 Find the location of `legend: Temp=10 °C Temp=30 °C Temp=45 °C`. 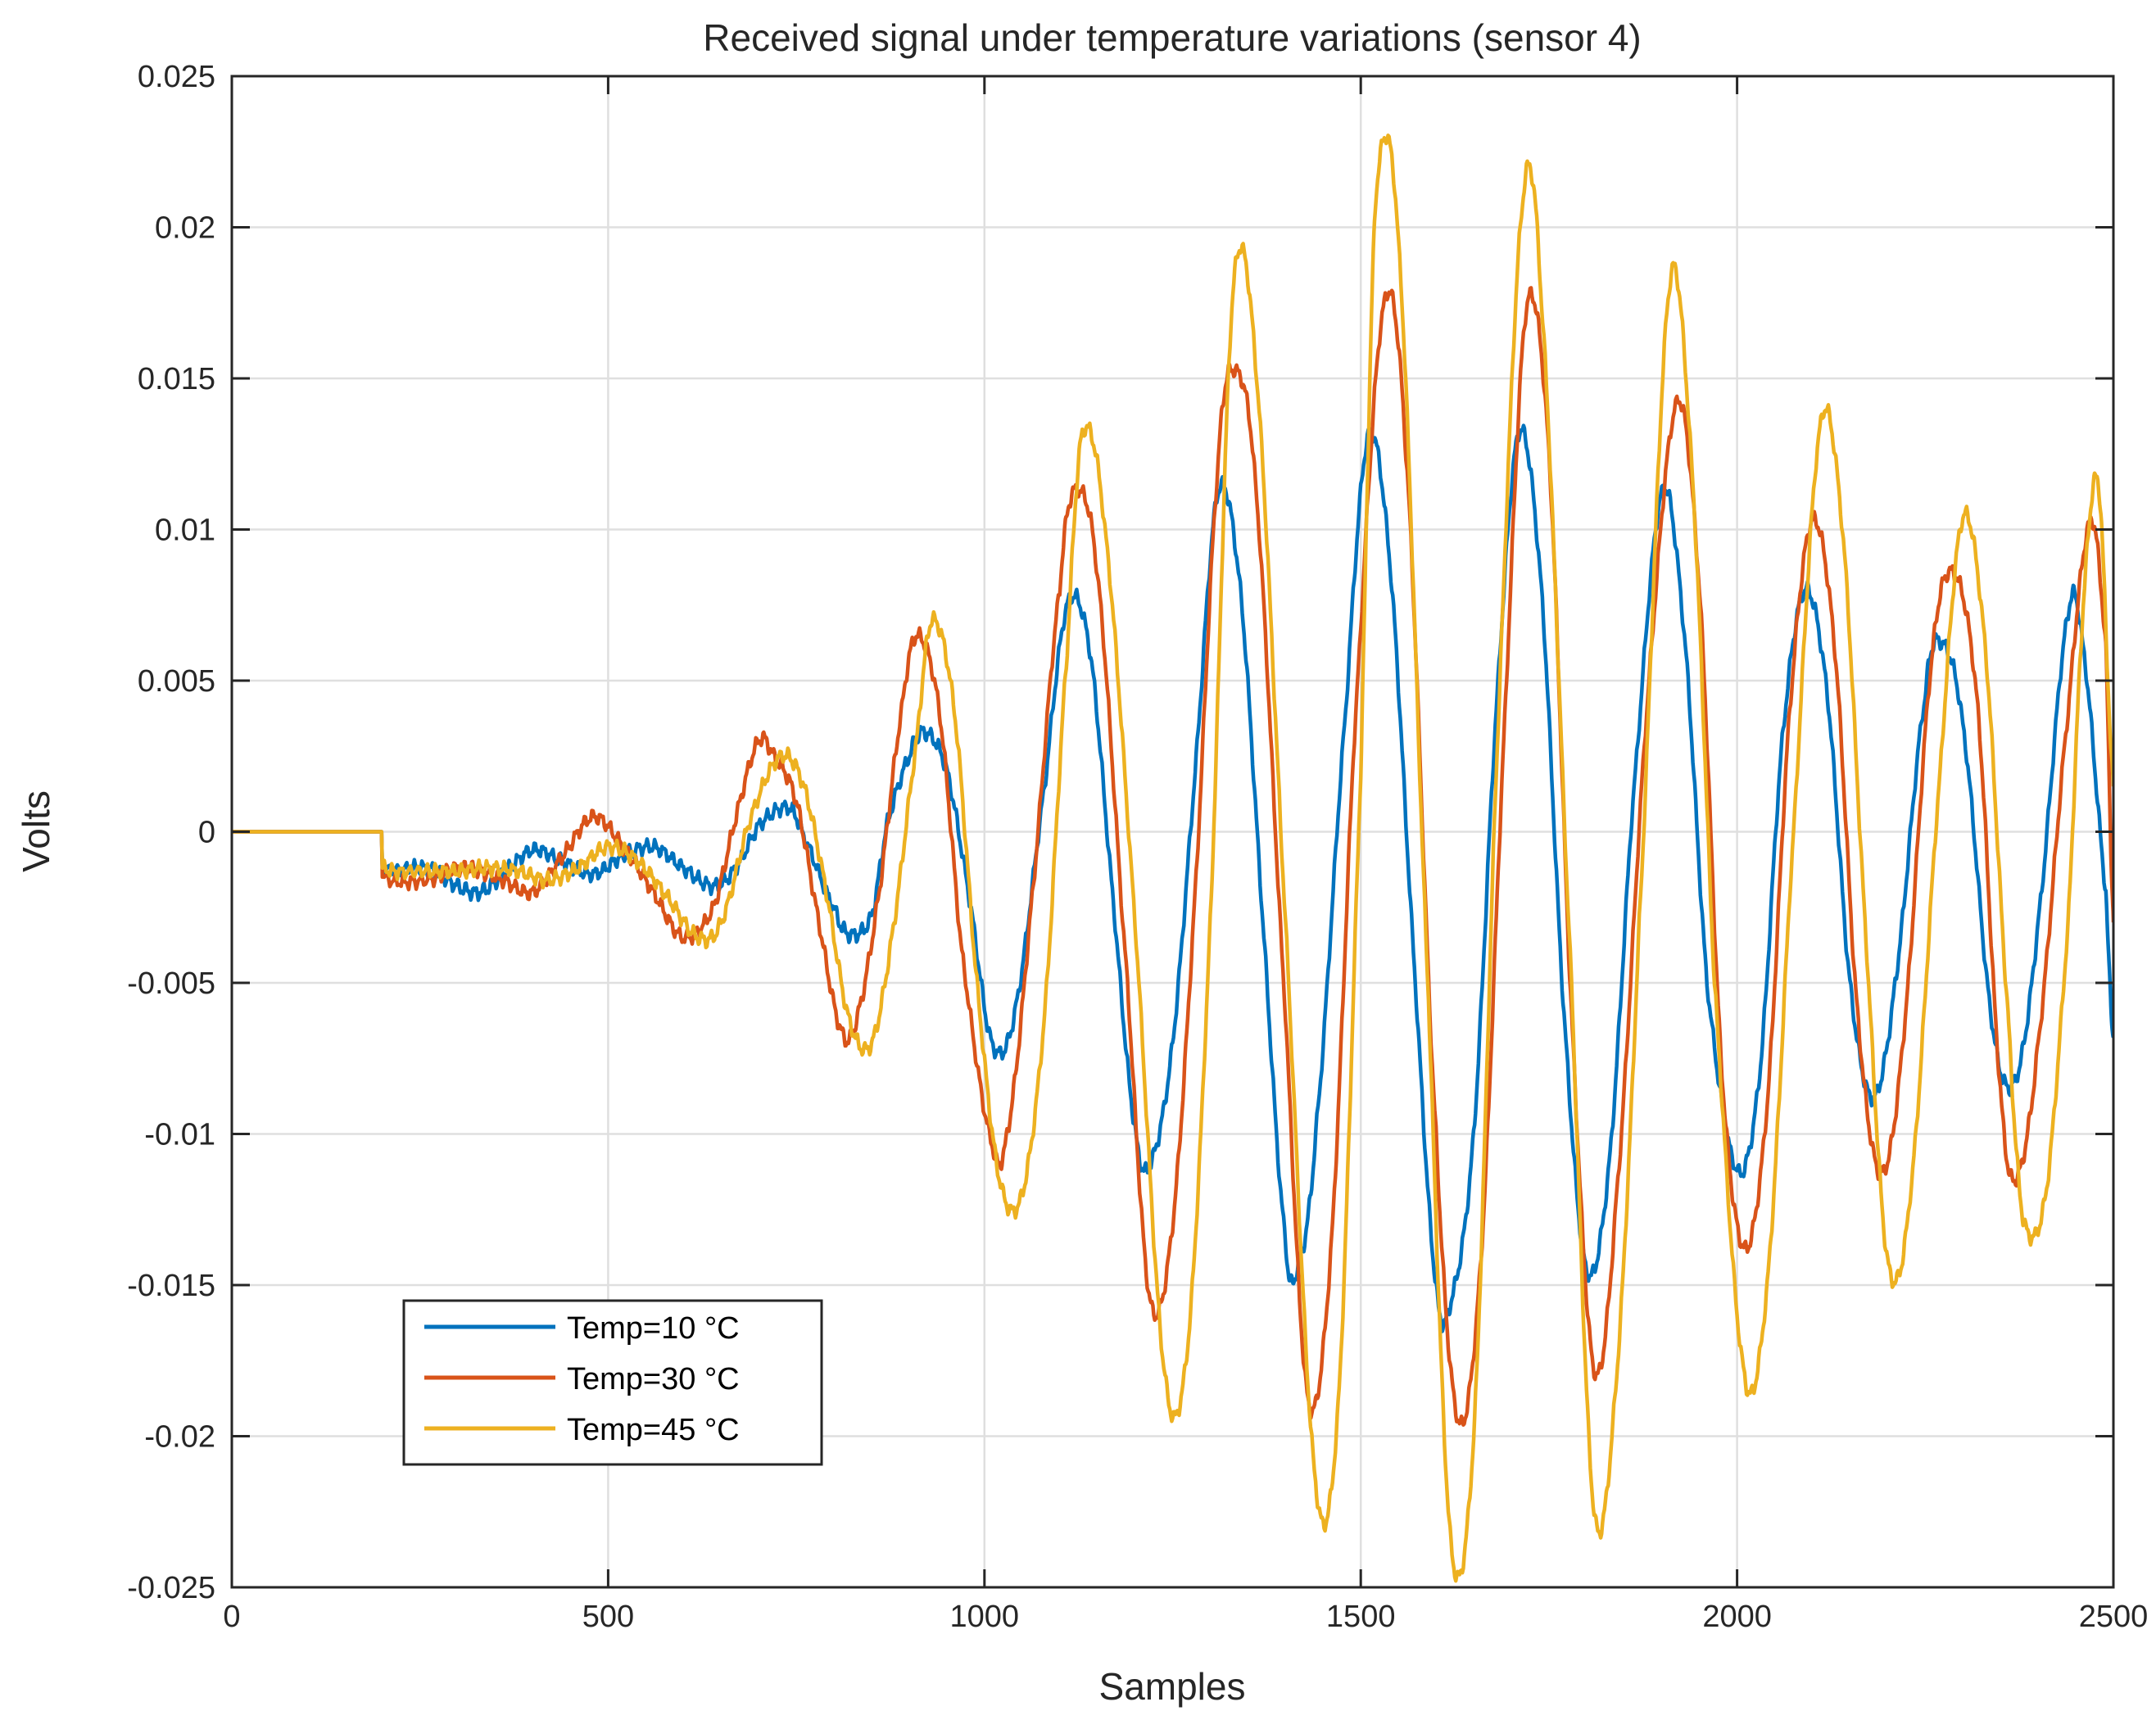

legend: Temp=10 °C Temp=30 °C Temp=45 °C is located at coordinates (612, 1382).